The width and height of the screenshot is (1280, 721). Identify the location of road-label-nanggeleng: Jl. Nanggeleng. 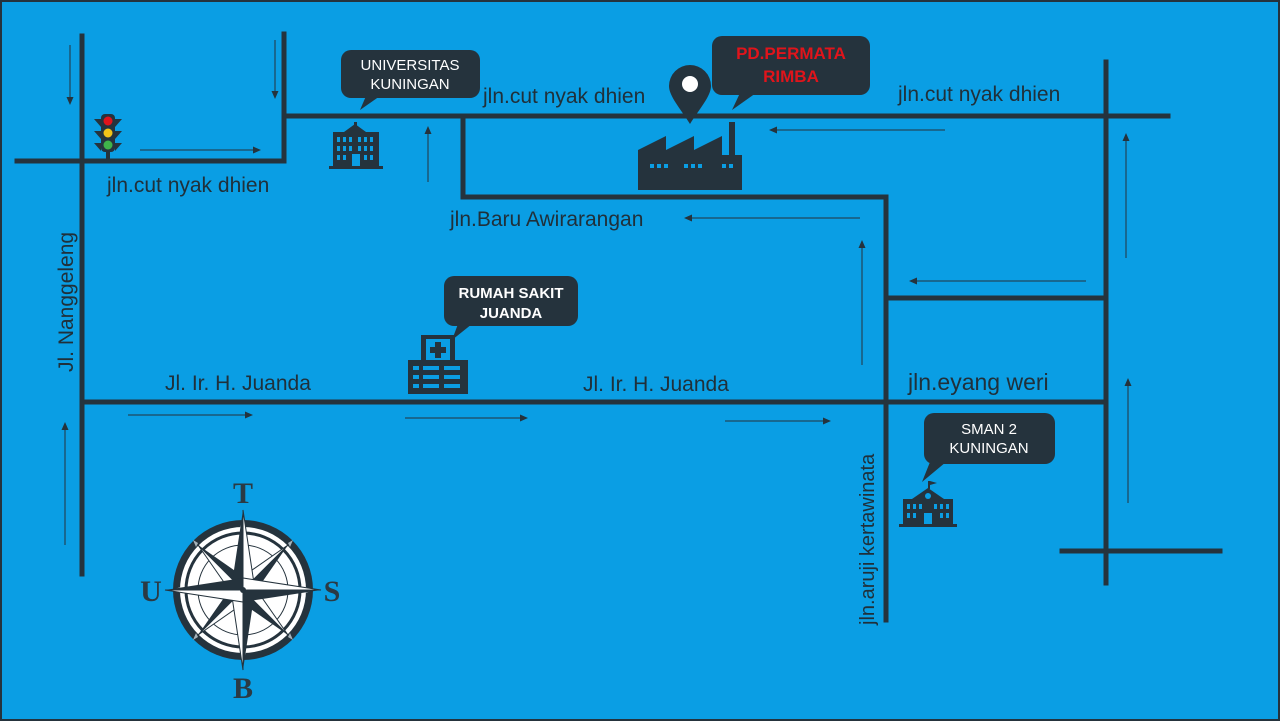
(66, 302).